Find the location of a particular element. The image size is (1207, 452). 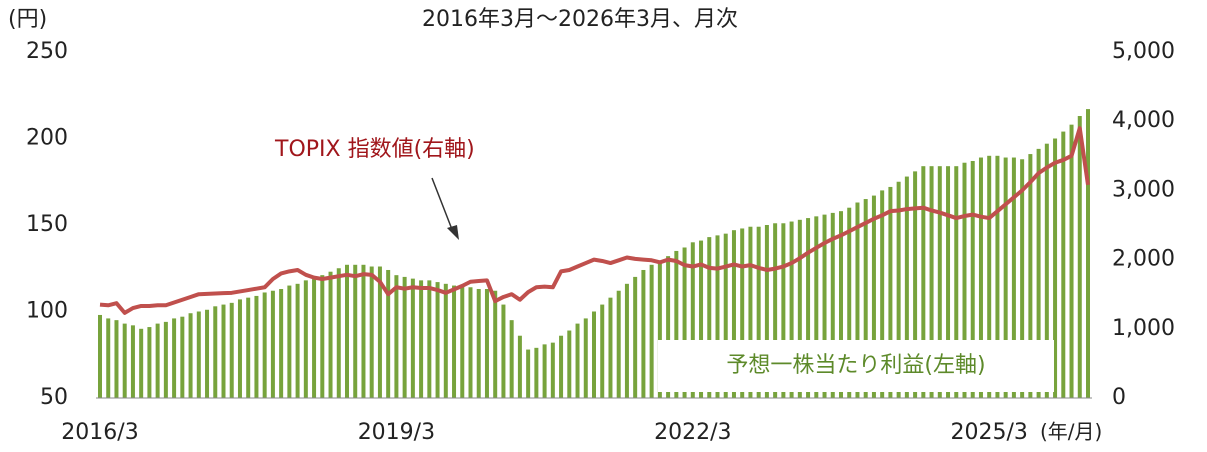

x-tick-label: 2016/3 is located at coordinates (99, 432).